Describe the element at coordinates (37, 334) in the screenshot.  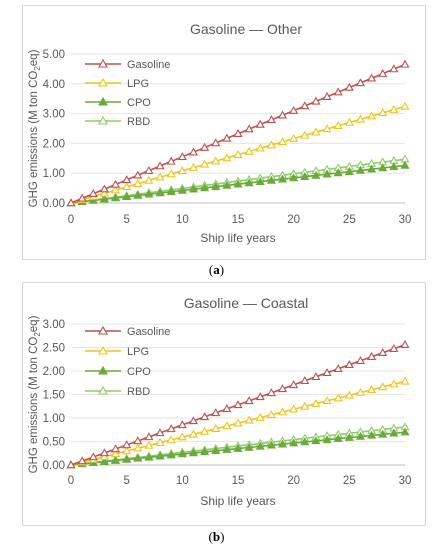
I see `y-axis-label-subscript: 2` at that location.